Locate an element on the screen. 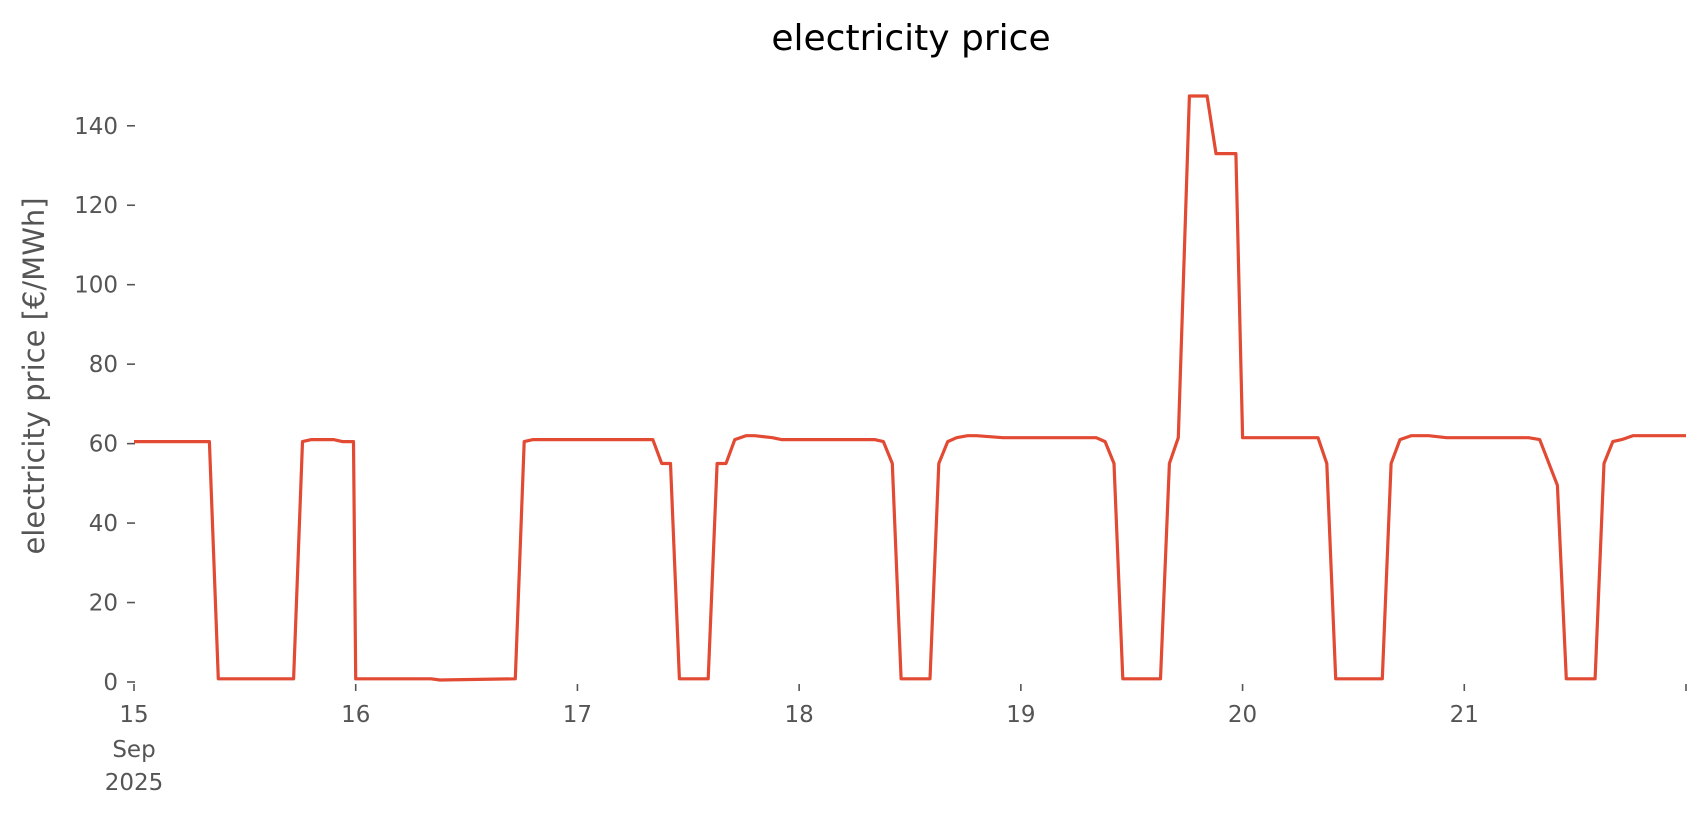 The width and height of the screenshot is (1706, 815). x-tick-sublabel: Sep is located at coordinates (133, 750).